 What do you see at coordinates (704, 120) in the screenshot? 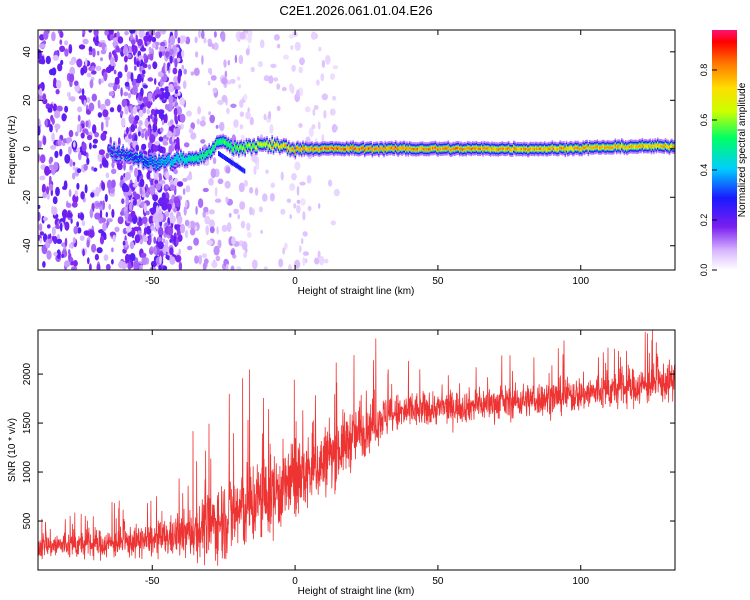
I see `colorbar-tick-label: 0.6` at bounding box center [704, 120].